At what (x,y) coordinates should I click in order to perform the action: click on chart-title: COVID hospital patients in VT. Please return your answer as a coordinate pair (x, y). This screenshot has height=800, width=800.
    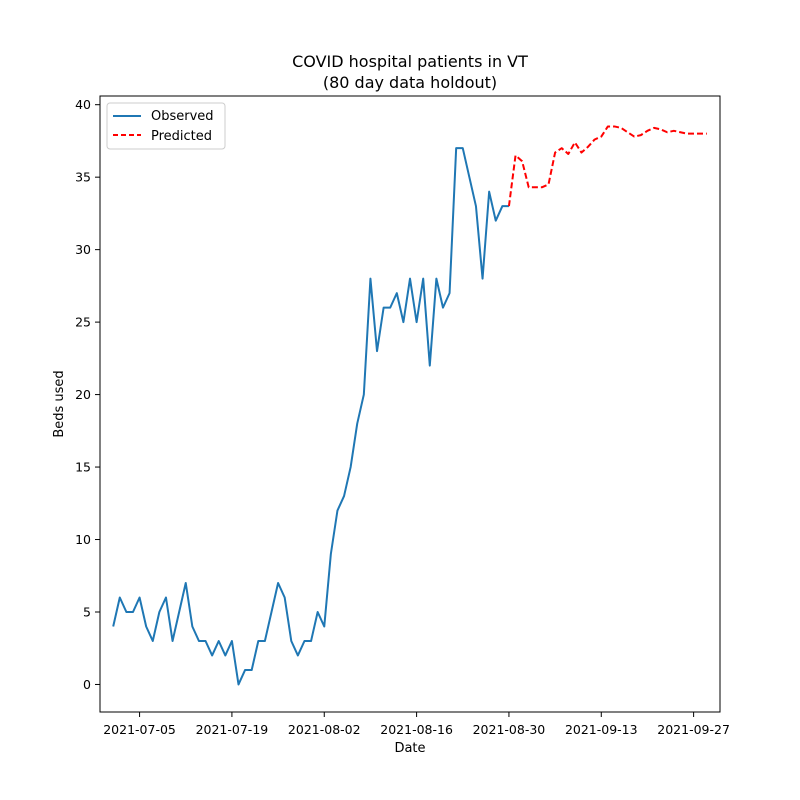
    Looking at the image, I should click on (410, 61).